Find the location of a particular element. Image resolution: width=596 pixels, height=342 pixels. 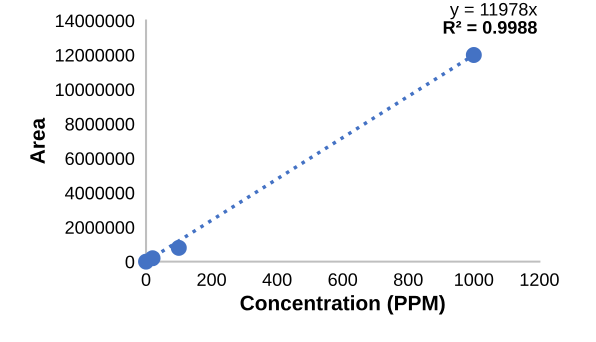

y-tick-label: 12000000 is located at coordinates (95, 55).